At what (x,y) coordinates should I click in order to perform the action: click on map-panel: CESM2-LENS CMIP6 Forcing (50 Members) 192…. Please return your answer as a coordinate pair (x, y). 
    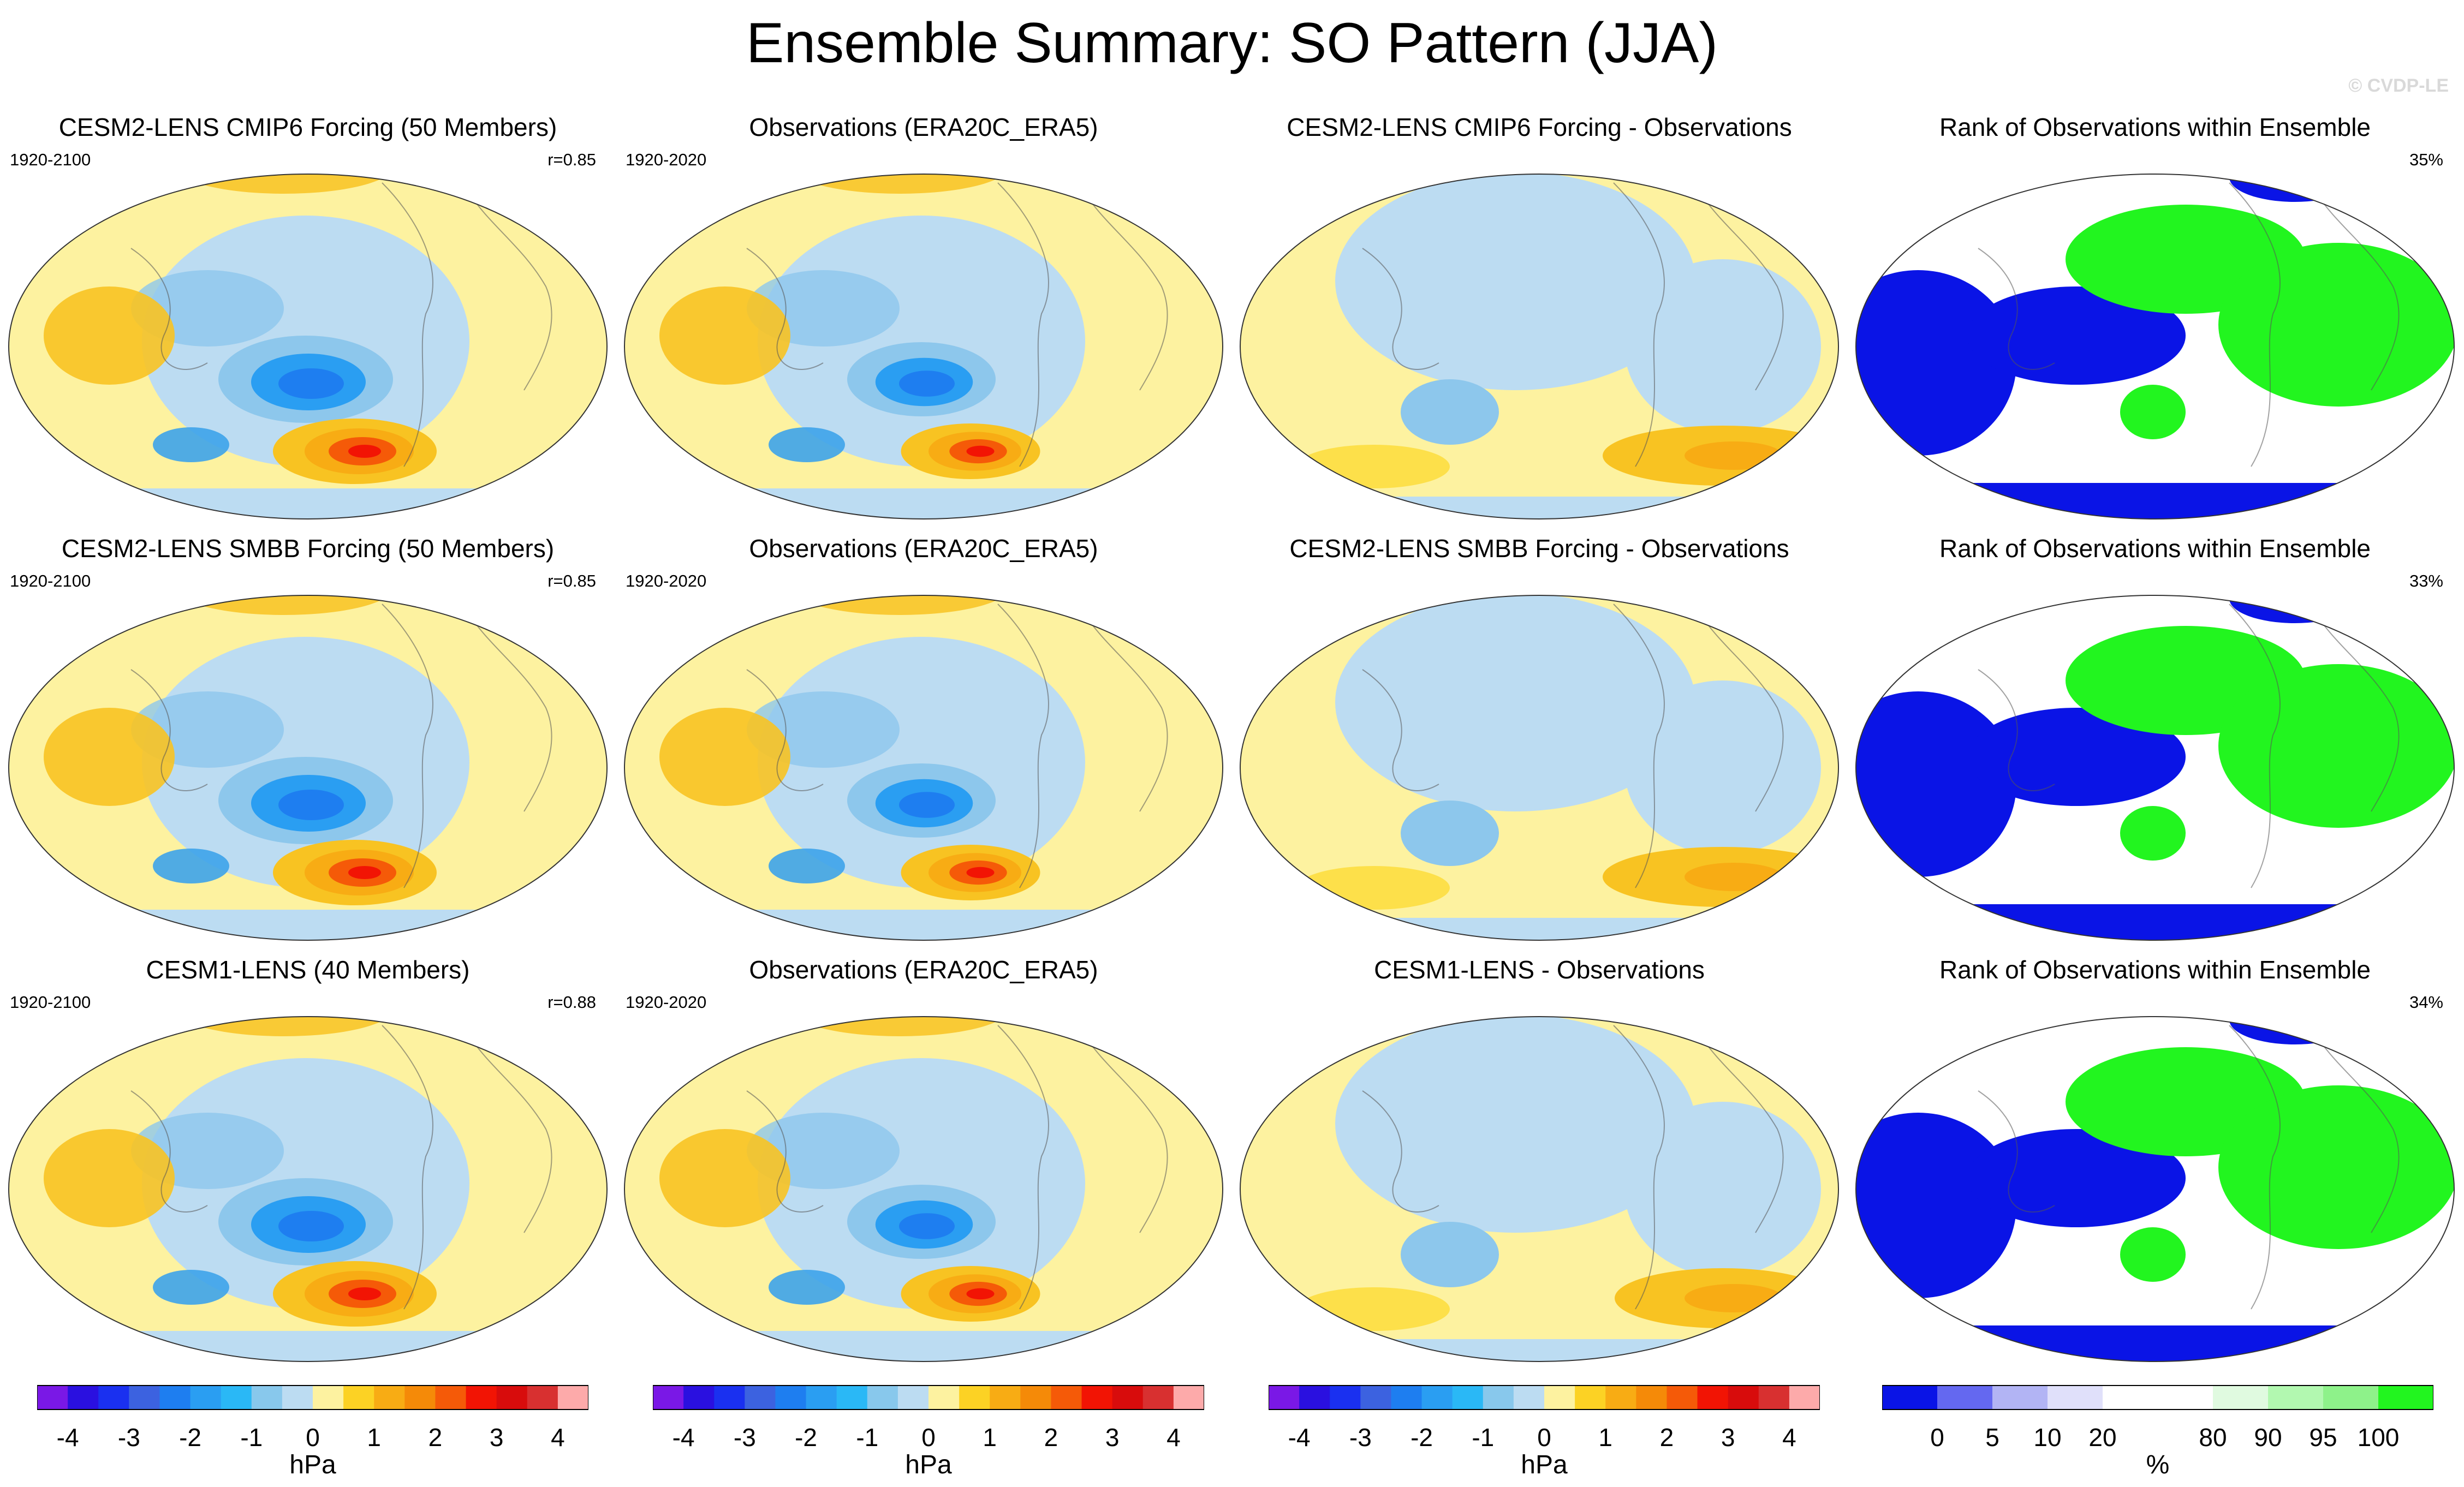
    Looking at the image, I should click on (308, 317).